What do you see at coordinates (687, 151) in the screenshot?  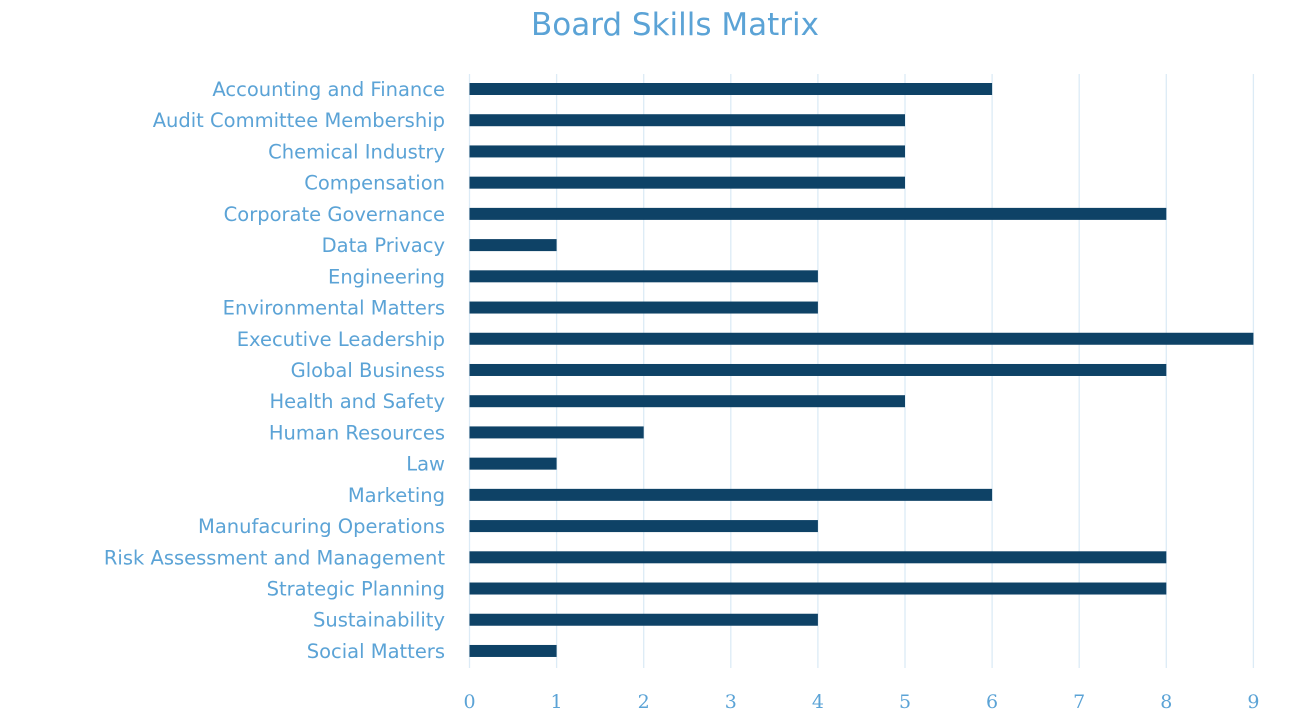 I see `bar-chemical-industry` at bounding box center [687, 151].